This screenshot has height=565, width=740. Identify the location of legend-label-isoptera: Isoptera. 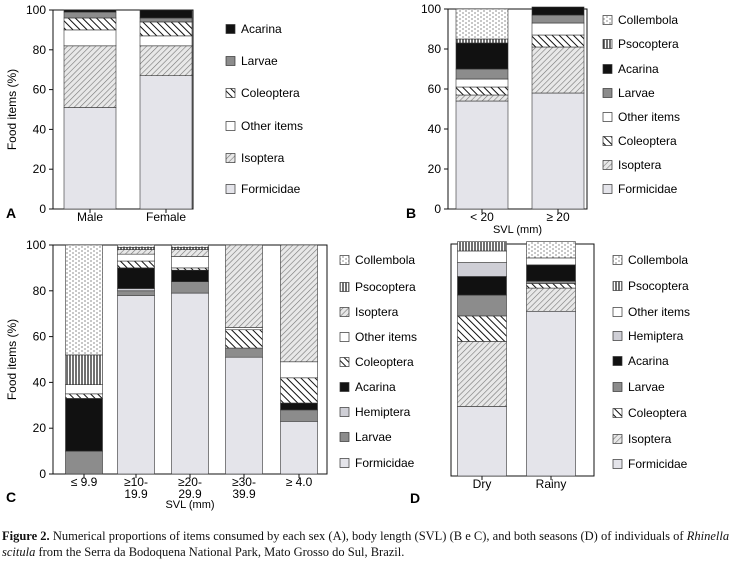
(263, 158).